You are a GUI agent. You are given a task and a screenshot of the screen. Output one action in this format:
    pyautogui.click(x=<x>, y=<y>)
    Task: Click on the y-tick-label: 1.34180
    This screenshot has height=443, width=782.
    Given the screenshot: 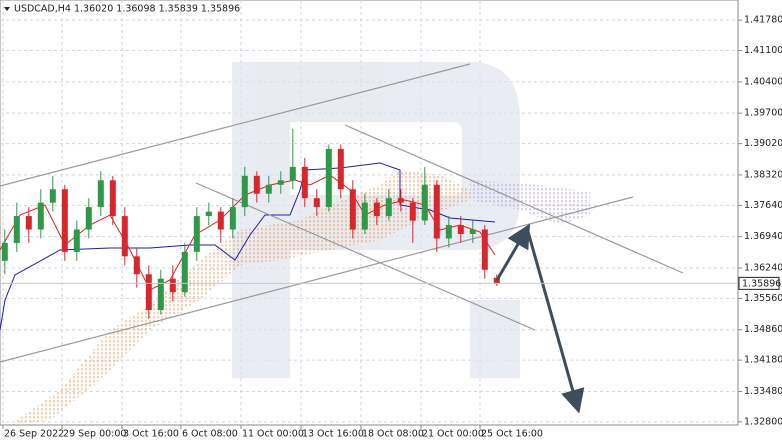 What is the action you would take?
    pyautogui.click(x=763, y=360)
    